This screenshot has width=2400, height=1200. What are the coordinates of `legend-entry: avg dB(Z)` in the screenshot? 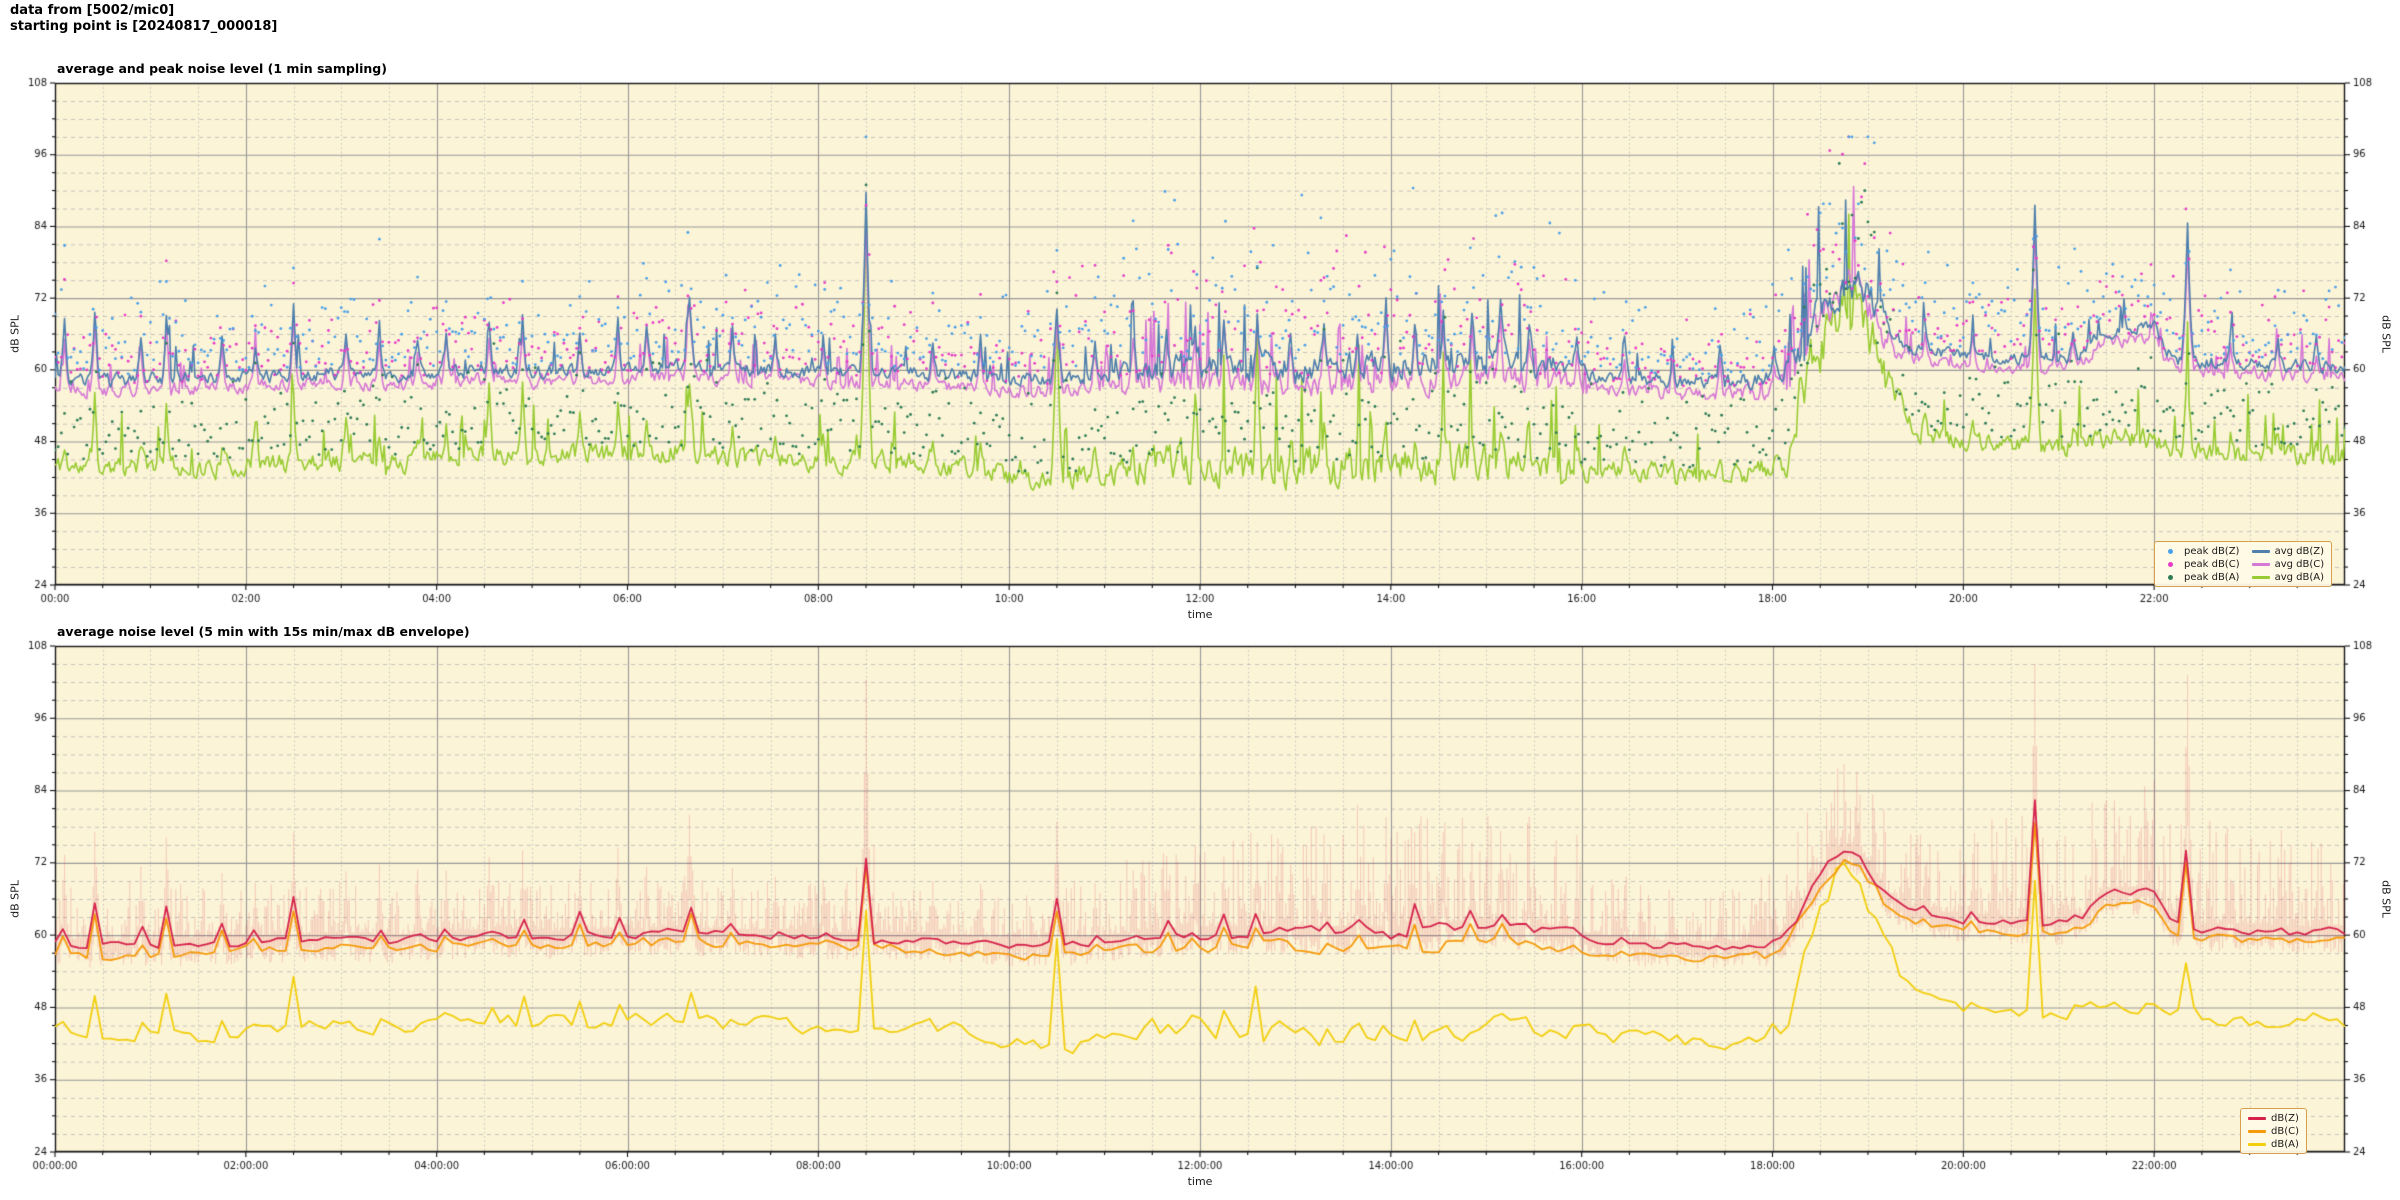 It's located at (2288, 551).